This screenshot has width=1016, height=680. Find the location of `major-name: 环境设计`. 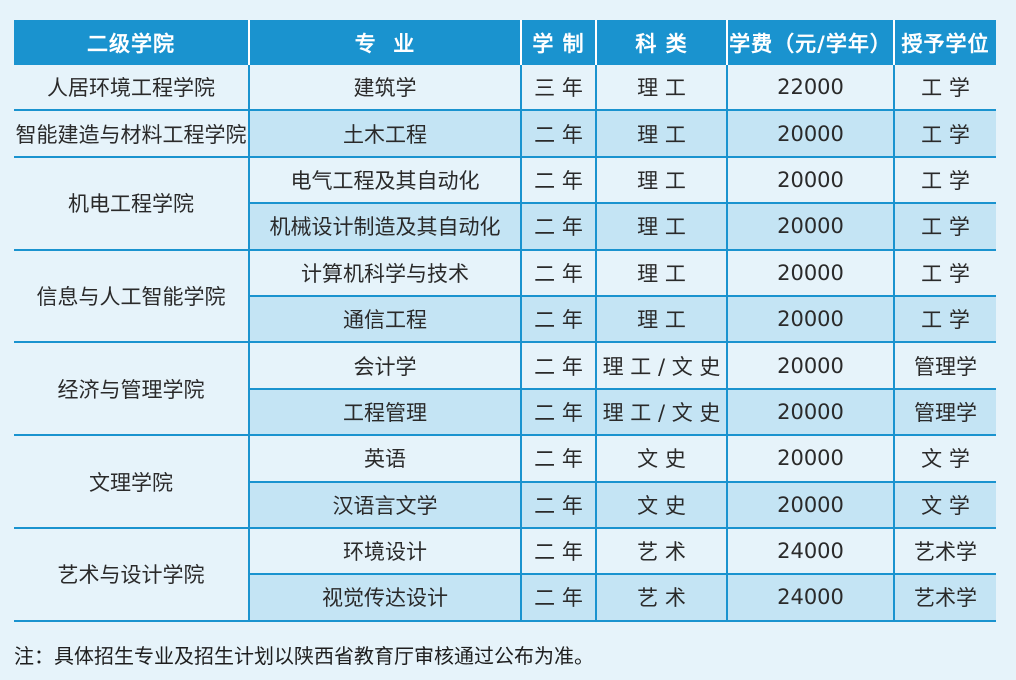

major-name: 环境设计 is located at coordinates (385, 551).